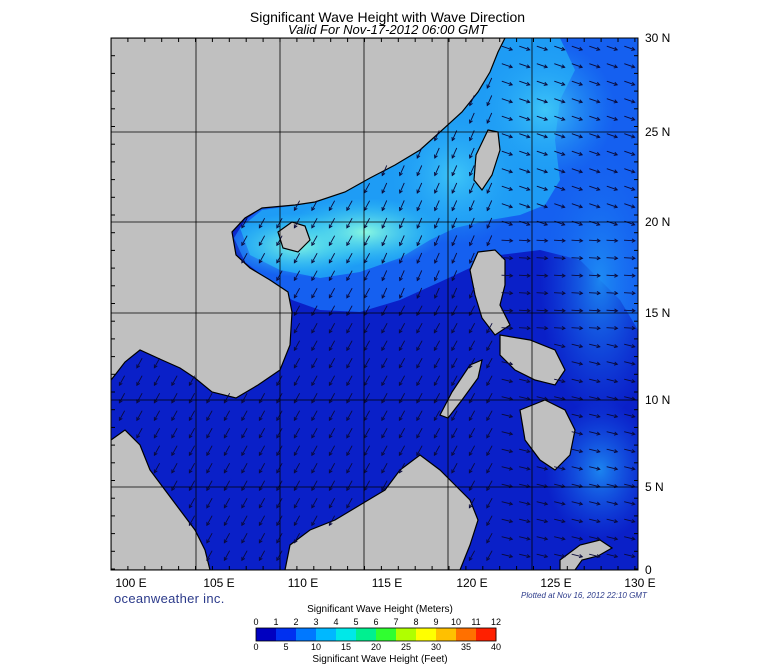  What do you see at coordinates (654, 487) in the screenshot?
I see `lat-label-5n: 5 N` at bounding box center [654, 487].